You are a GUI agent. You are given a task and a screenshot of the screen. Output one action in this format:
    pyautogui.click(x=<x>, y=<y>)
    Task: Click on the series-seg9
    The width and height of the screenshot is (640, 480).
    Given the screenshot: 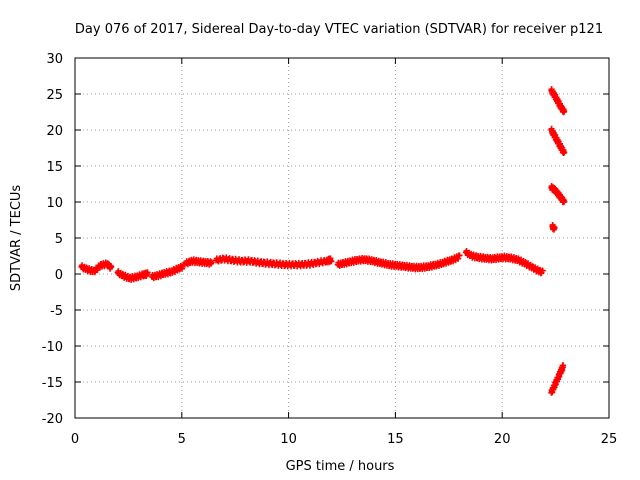 What is the action you would take?
    pyautogui.click(x=558, y=141)
    